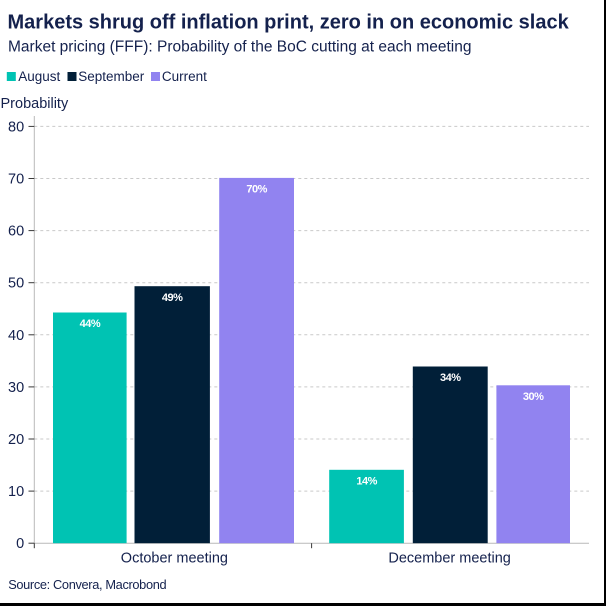 This screenshot has width=606, height=606. Describe the element at coordinates (16, 492) in the screenshot. I see `svg-text: 10` at that location.